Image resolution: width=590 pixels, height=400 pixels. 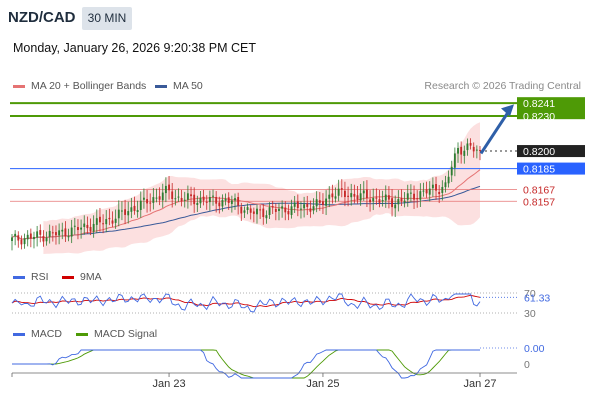 What do you see at coordinates (107, 18) in the screenshot?
I see `timeframe-button: 30 MIN` at bounding box center [107, 18].